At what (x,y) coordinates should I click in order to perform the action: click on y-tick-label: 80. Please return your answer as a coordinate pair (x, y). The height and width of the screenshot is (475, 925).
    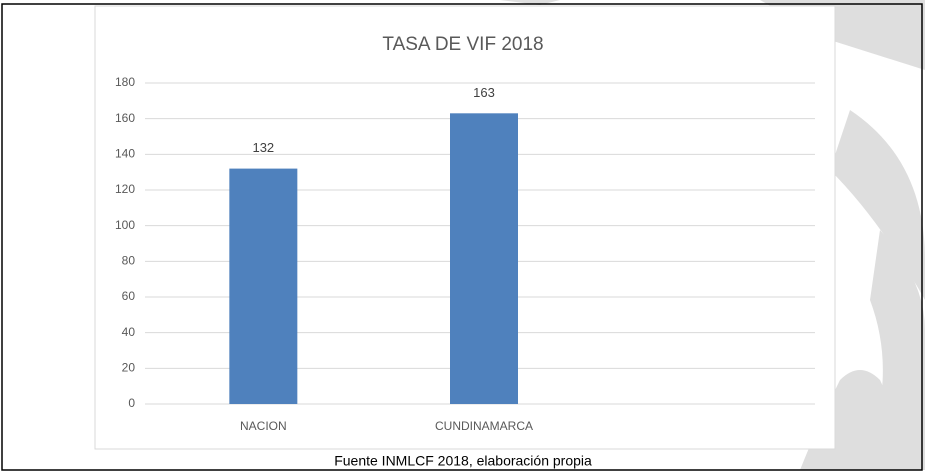
    Looking at the image, I should click on (129, 261).